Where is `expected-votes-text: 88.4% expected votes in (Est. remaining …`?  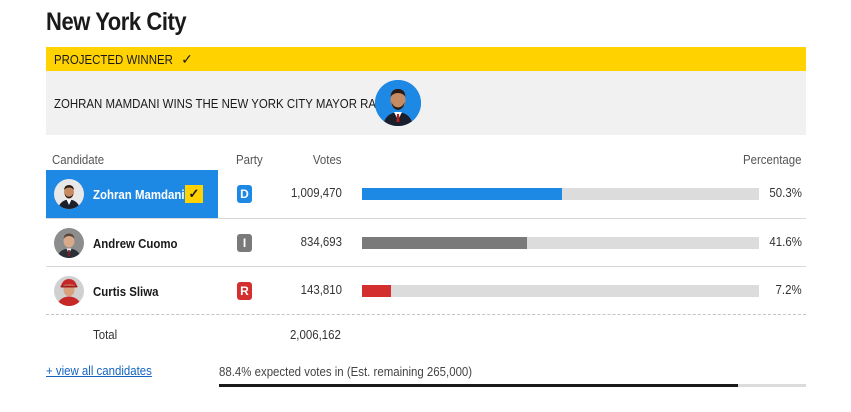 expected-votes-text: 88.4% expected votes in (Est. remaining … is located at coordinates (346, 371).